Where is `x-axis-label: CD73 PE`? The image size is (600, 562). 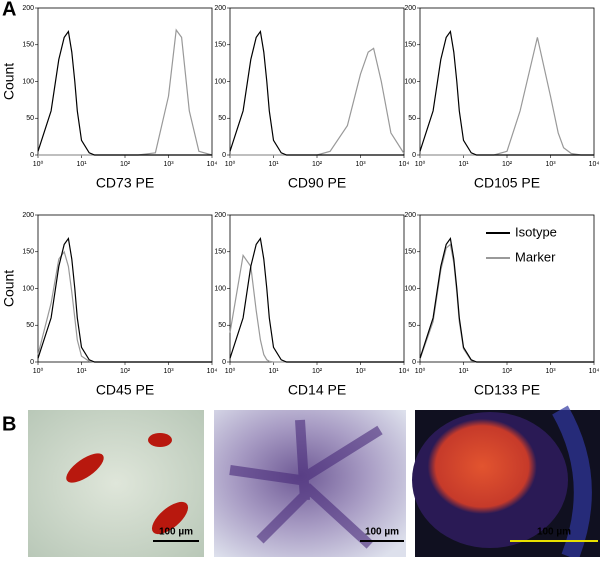
x-axis-label: CD73 PE is located at coordinates (125, 183).